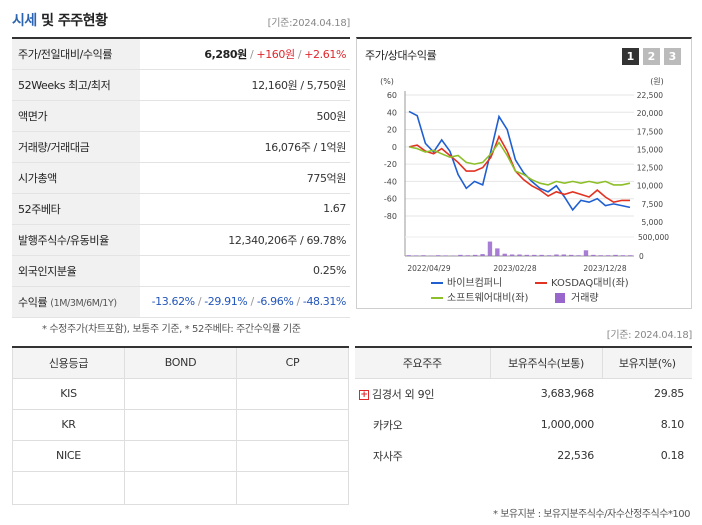 Image resolution: width=702 pixels, height=525 pixels. Describe the element at coordinates (226, 301) in the screenshot. I see `return-3m: -29.91%` at that location.